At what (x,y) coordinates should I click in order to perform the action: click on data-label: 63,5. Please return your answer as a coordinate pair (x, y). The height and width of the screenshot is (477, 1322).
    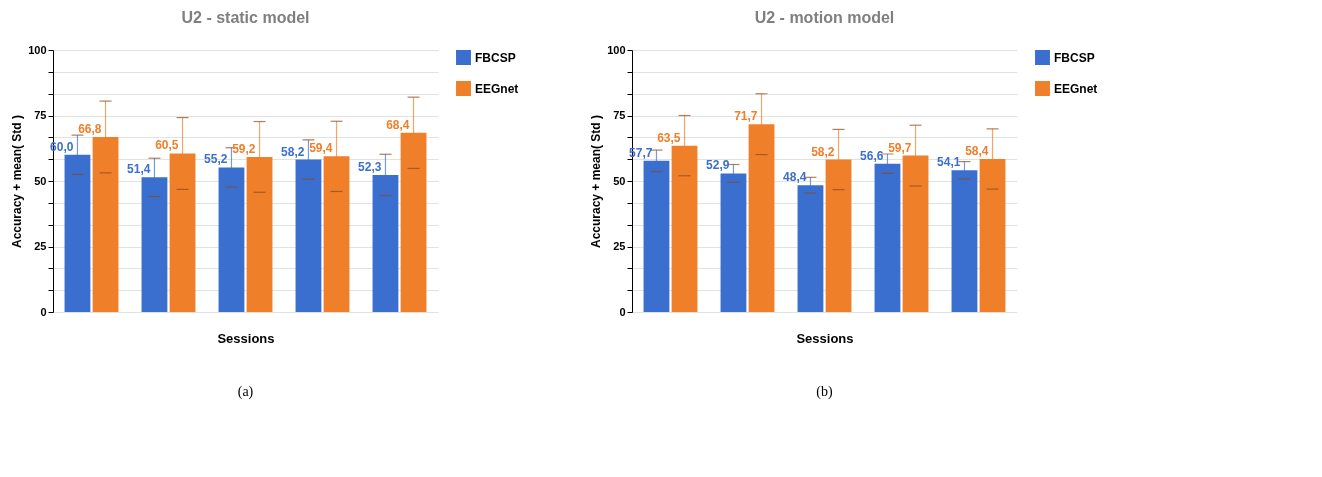
    Looking at the image, I should click on (669, 137).